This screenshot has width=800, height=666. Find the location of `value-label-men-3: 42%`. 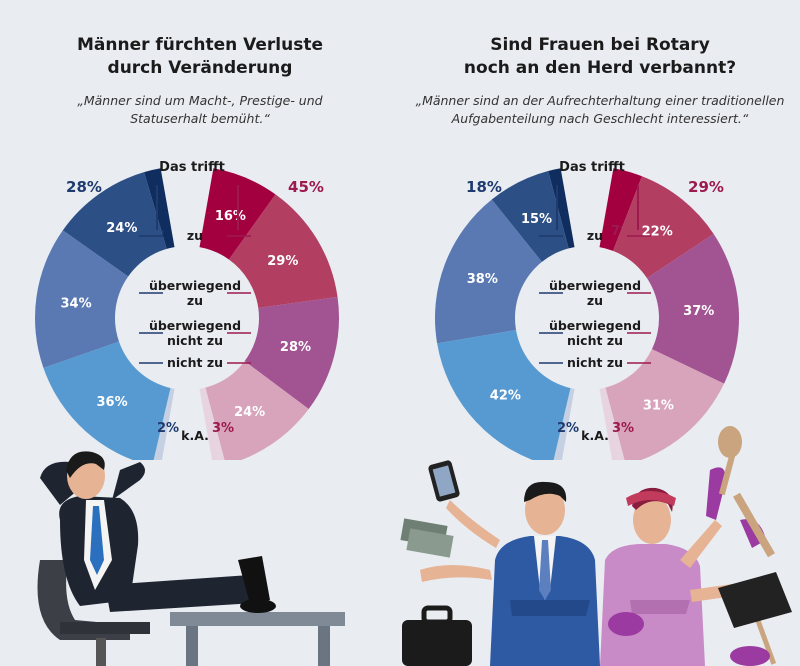

value-label-men-3: 42% is located at coordinates (505, 396).